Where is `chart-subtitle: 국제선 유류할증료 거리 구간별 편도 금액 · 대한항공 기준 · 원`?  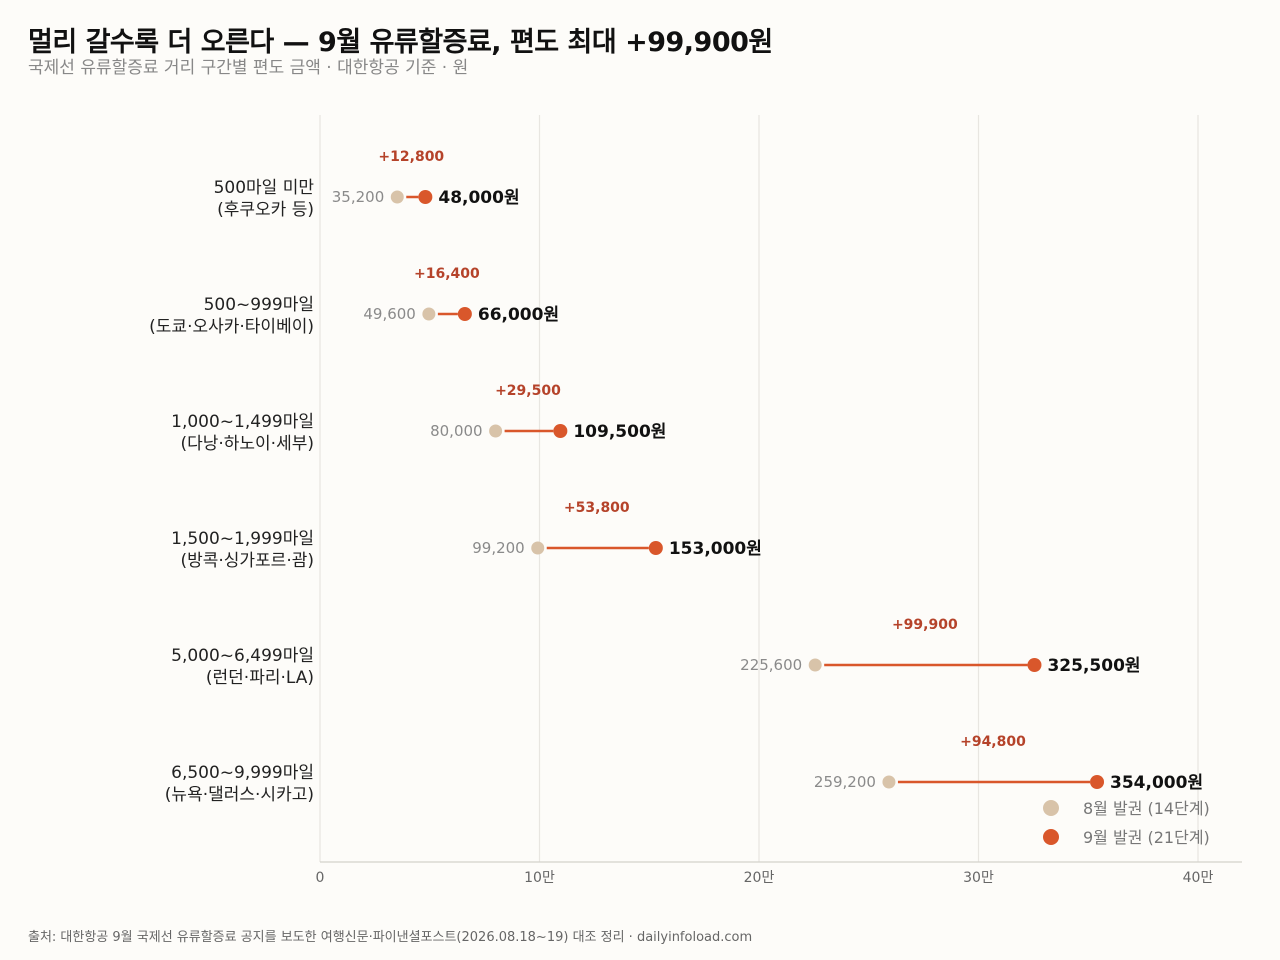
chart-subtitle: 국제선 유류할증료 거리 구간별 편도 금액 · 대한항공 기준 · 원 is located at coordinates (248, 68).